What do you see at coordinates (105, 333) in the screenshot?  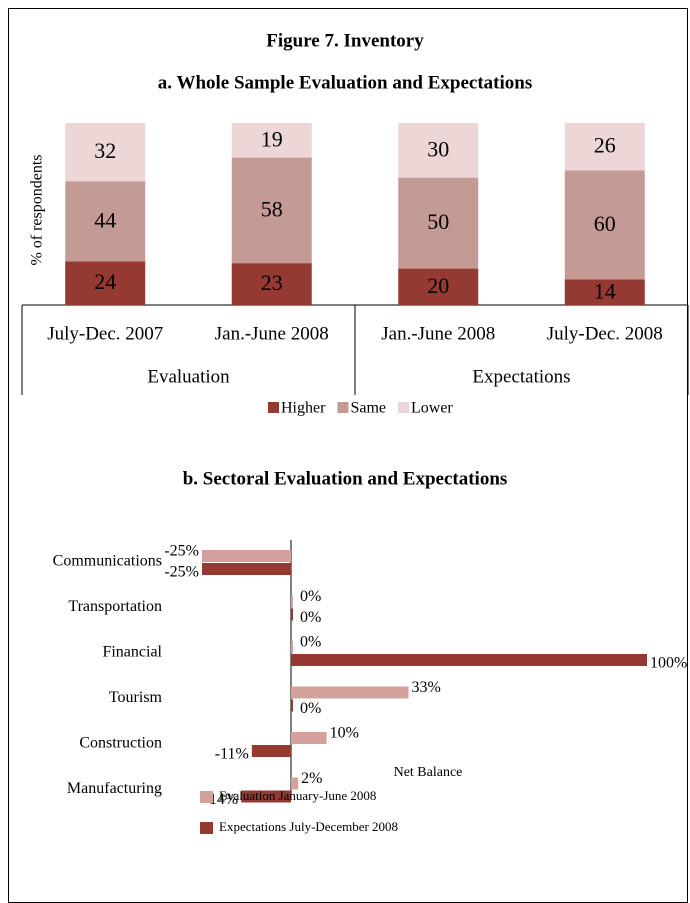 I see `x-tick-label: July-Dec. 2007` at bounding box center [105, 333].